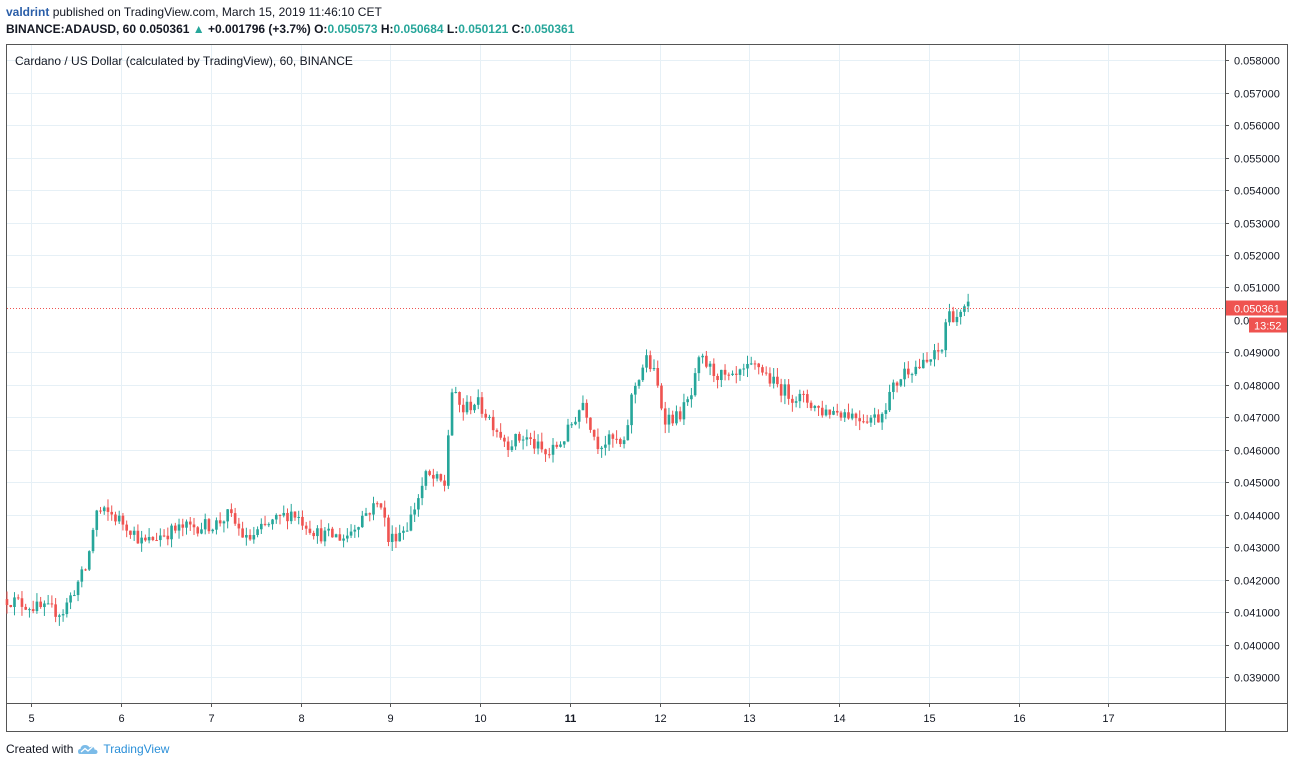  I want to click on time-tick-label: 14, so click(839, 719).